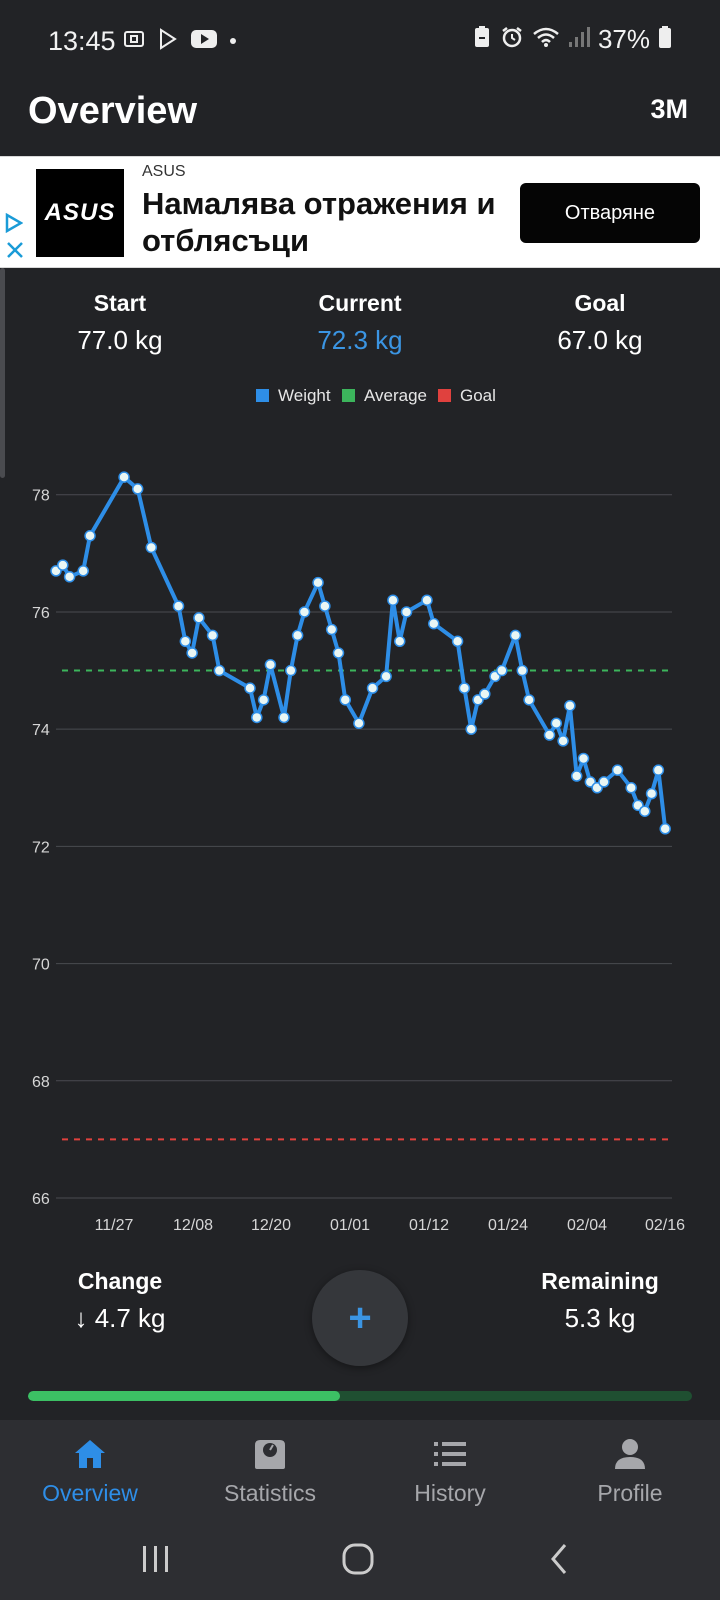  What do you see at coordinates (15, 252) in the screenshot?
I see `ad-close-icon` at bounding box center [15, 252].